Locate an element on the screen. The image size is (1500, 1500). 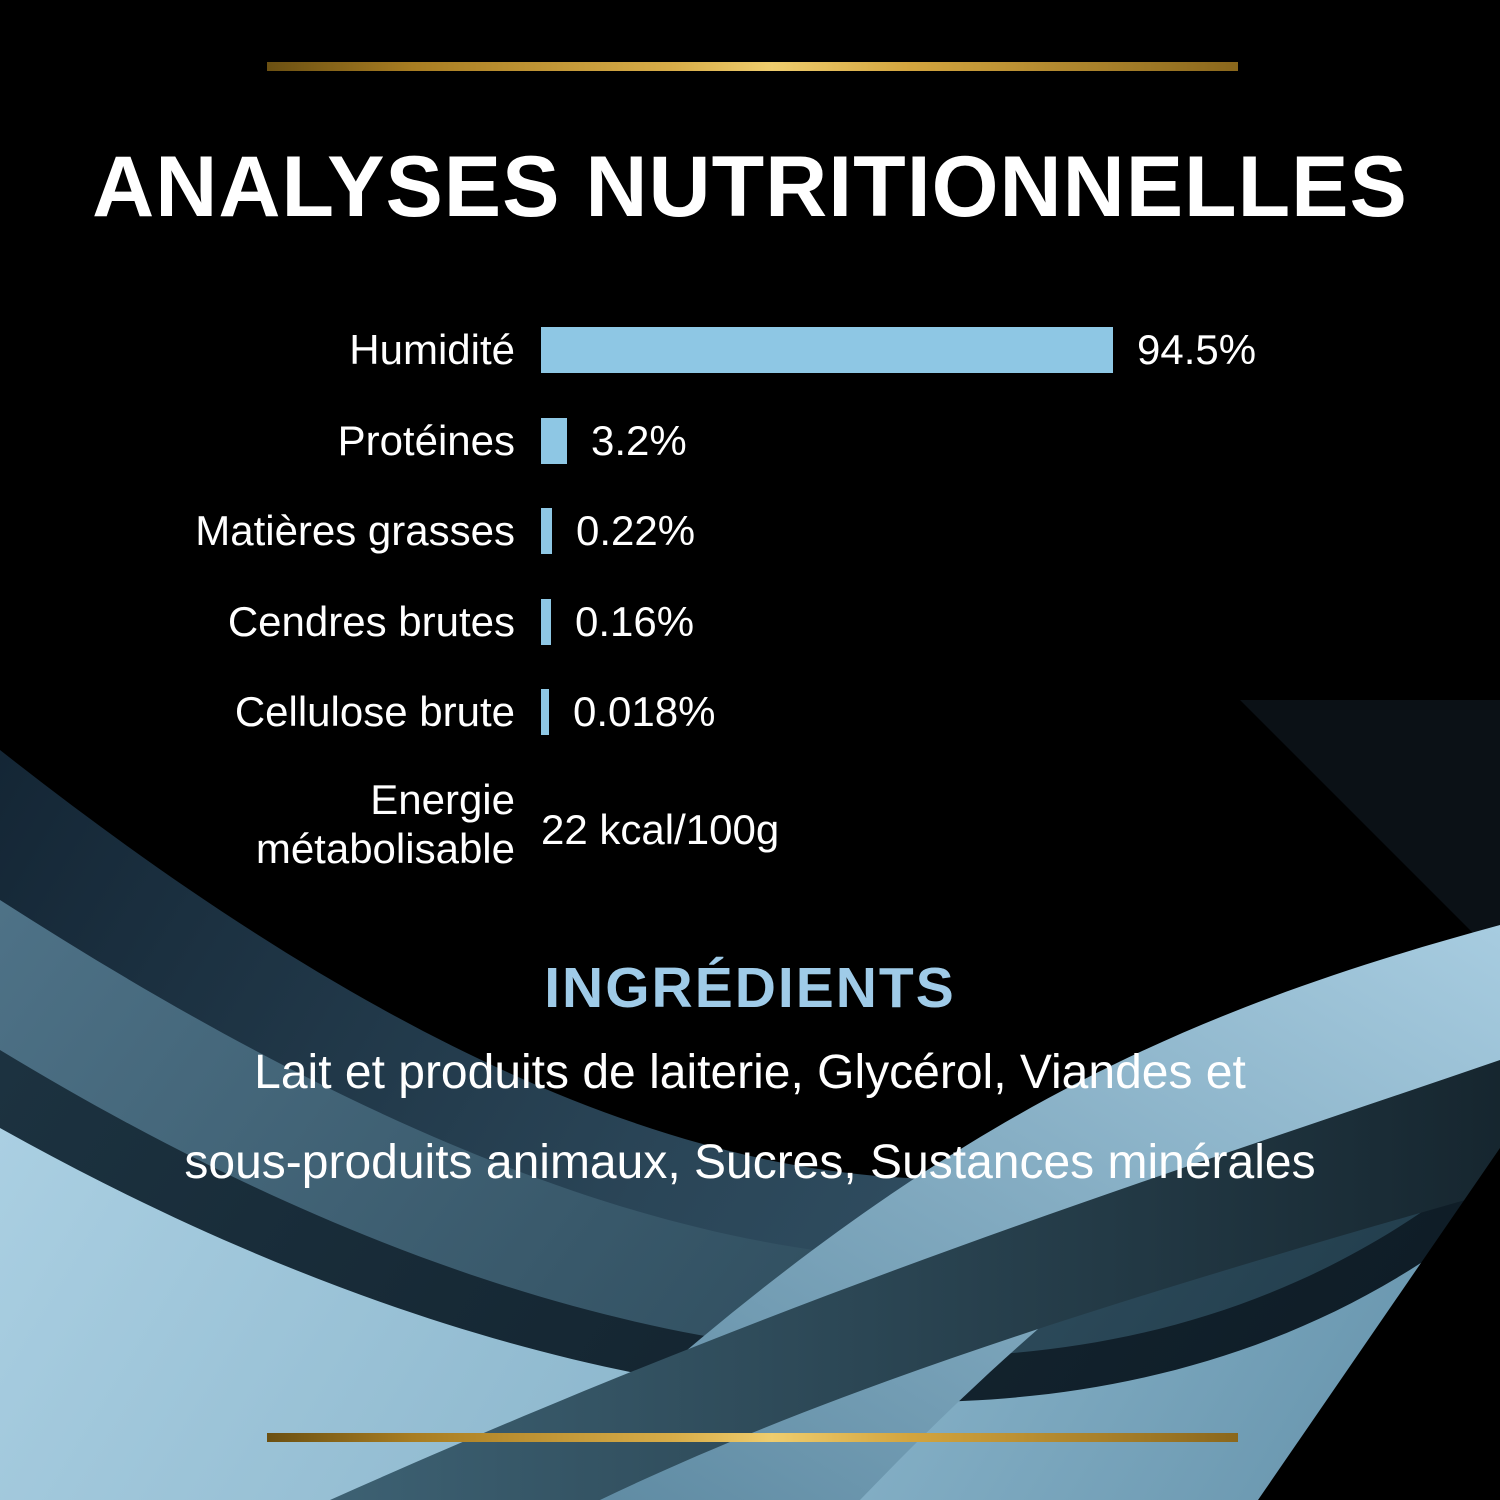
row-value: 94.5% is located at coordinates (1197, 350).